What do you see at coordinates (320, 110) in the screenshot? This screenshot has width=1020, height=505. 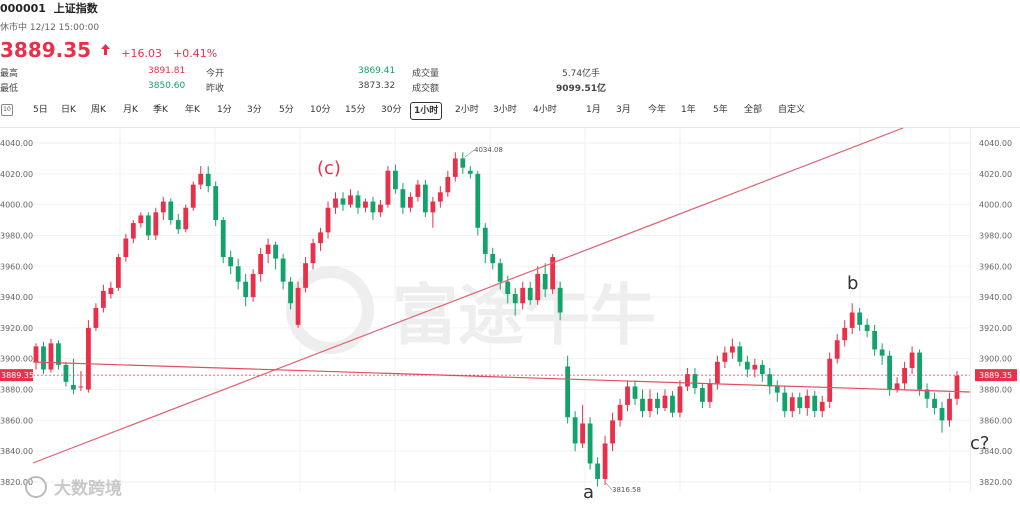 I see `tab-9: 10分` at bounding box center [320, 110].